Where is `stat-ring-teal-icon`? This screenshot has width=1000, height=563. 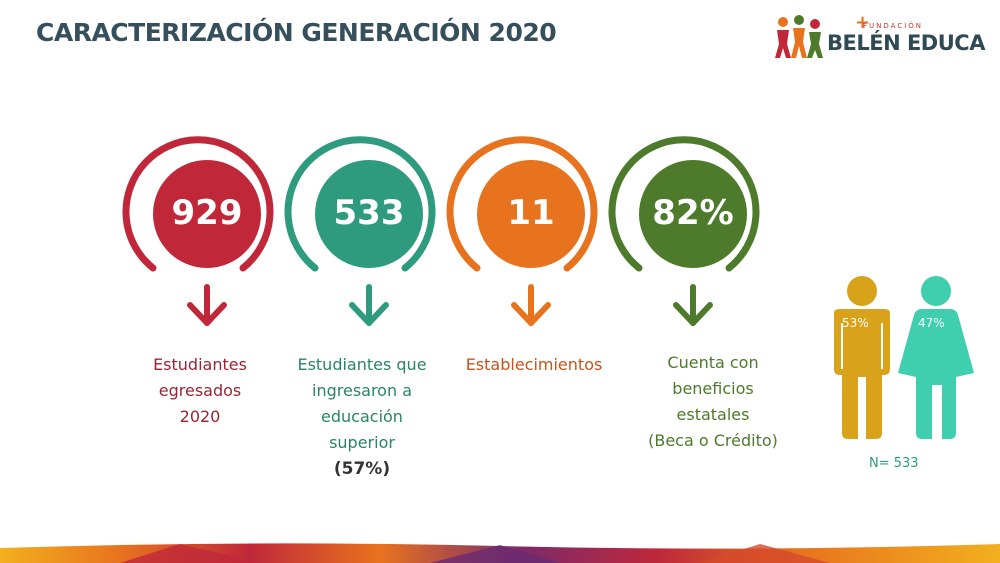
stat-ring-teal-icon is located at coordinates (360, 231).